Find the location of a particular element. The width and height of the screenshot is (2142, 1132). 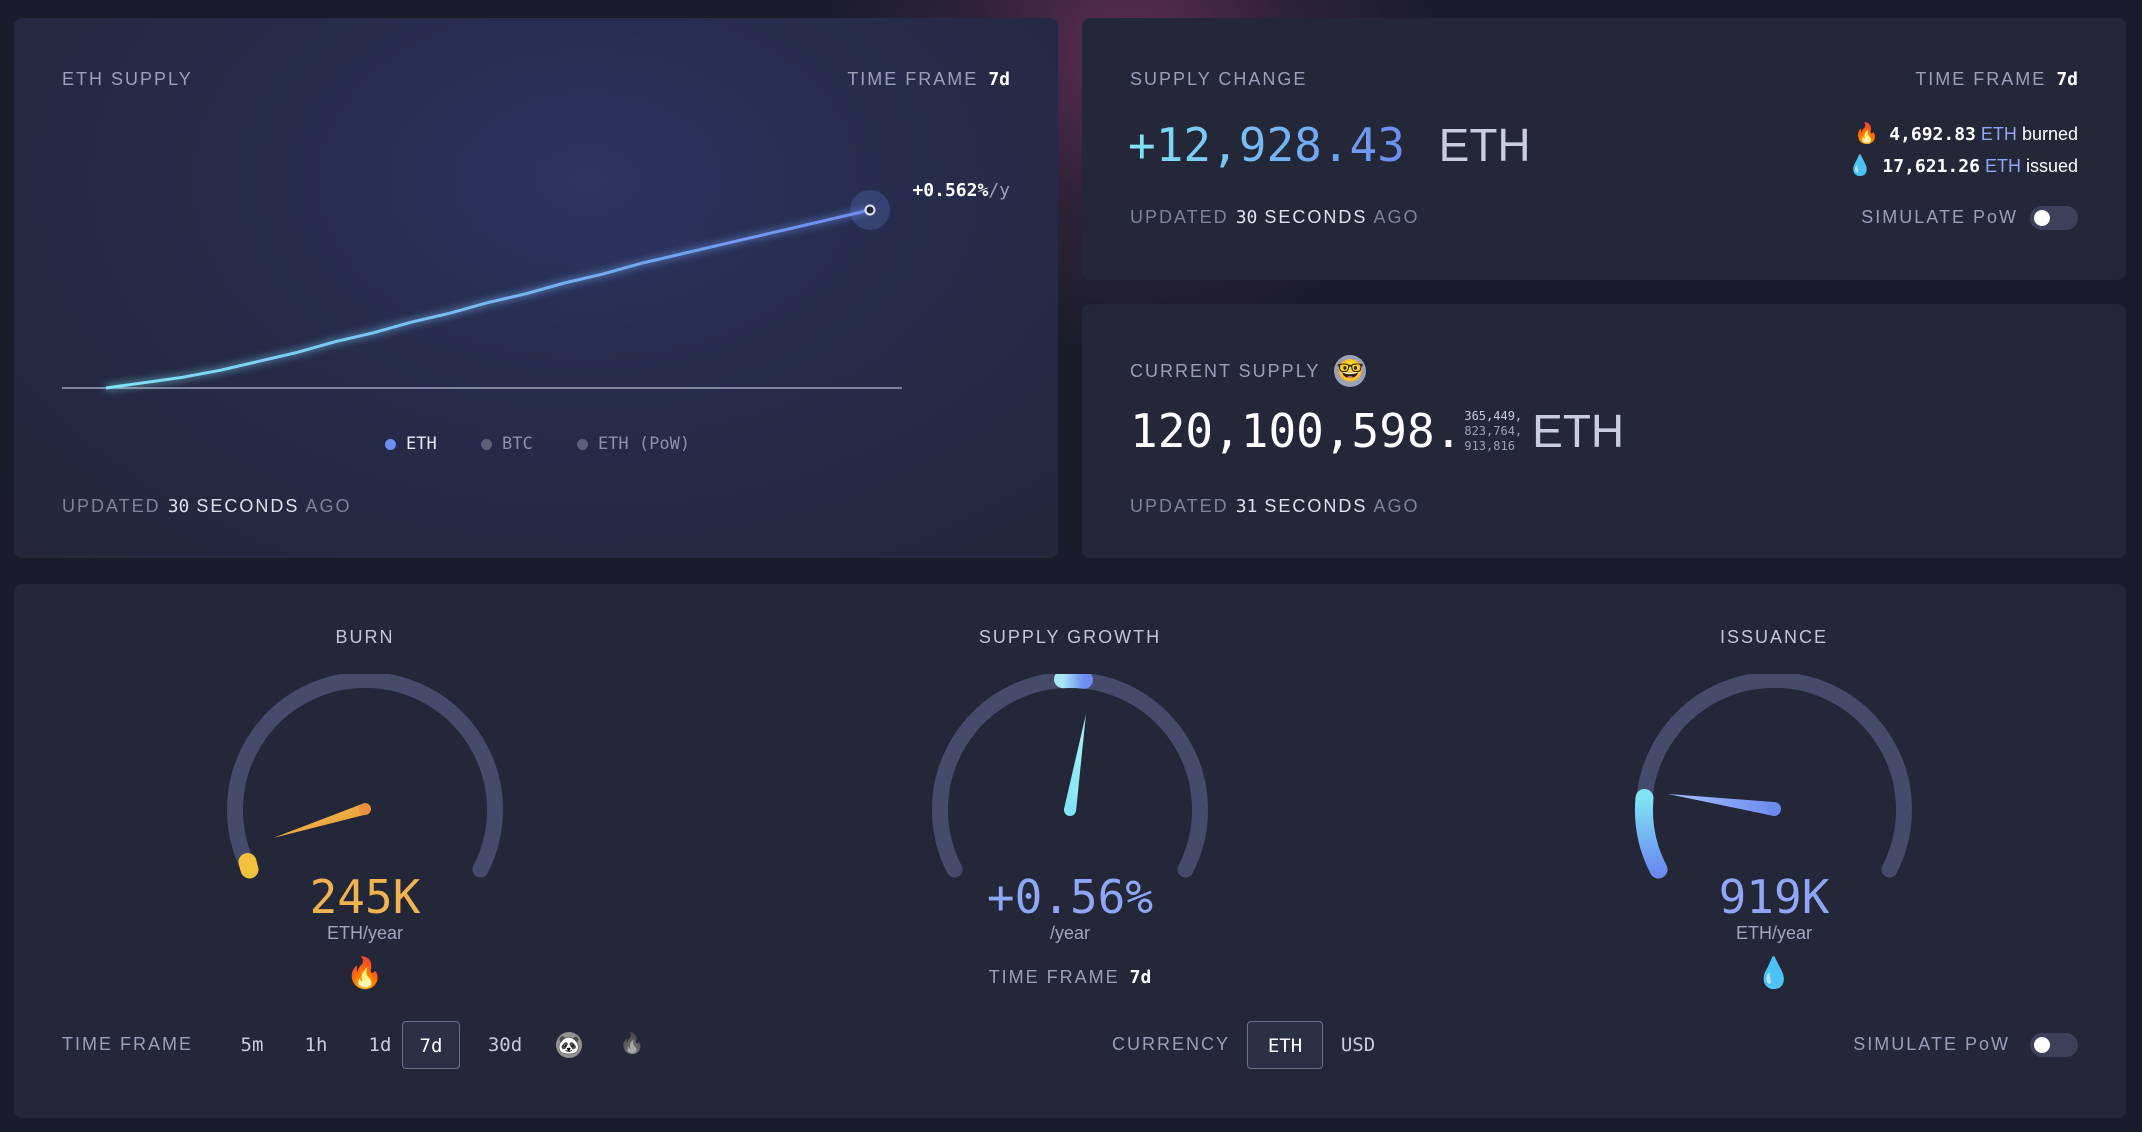

droplet-icon: 💧 is located at coordinates (1860, 166).